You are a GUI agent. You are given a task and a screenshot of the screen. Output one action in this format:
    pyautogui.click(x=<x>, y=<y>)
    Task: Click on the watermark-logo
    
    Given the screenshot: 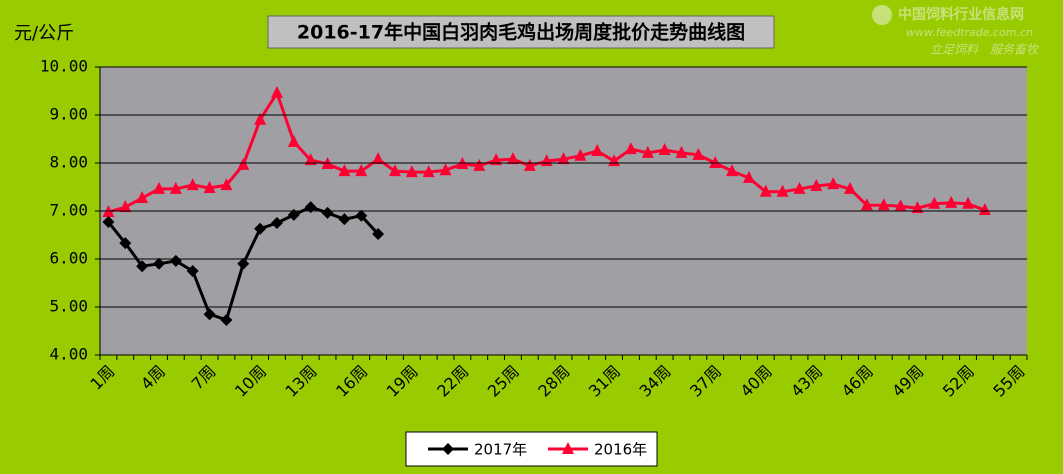 What is the action you would take?
    pyautogui.click(x=882, y=15)
    